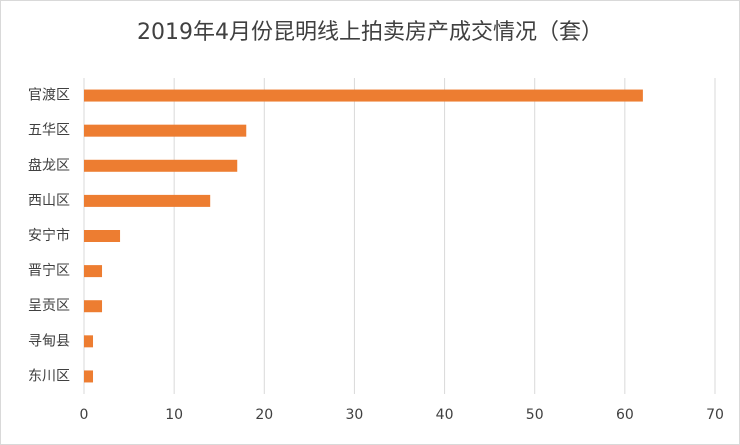 Image resolution: width=740 pixels, height=445 pixels. Describe the element at coordinates (535, 415) in the screenshot. I see `x-tick-label: 50` at that location.